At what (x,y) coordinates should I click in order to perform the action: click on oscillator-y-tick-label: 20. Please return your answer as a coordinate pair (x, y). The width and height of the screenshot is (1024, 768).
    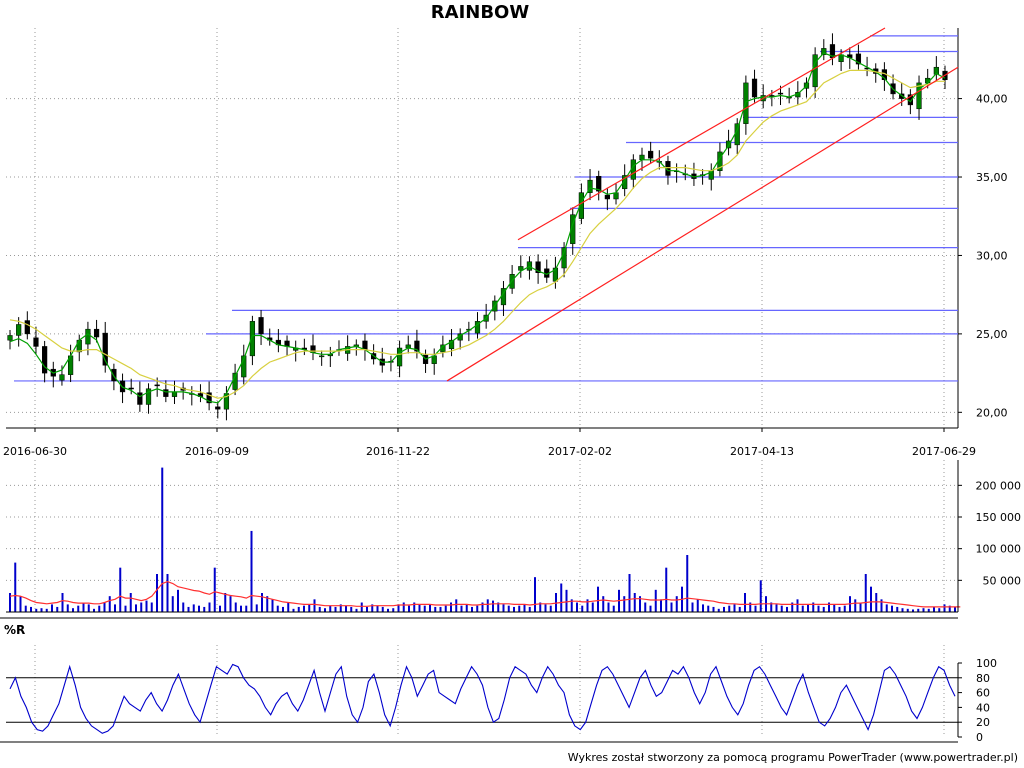
    Looking at the image, I should click on (983, 722).